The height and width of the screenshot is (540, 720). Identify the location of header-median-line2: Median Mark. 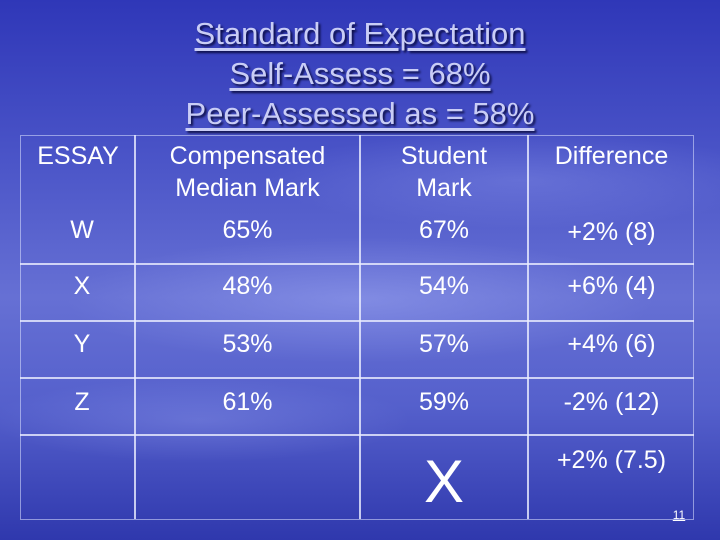
(247, 188).